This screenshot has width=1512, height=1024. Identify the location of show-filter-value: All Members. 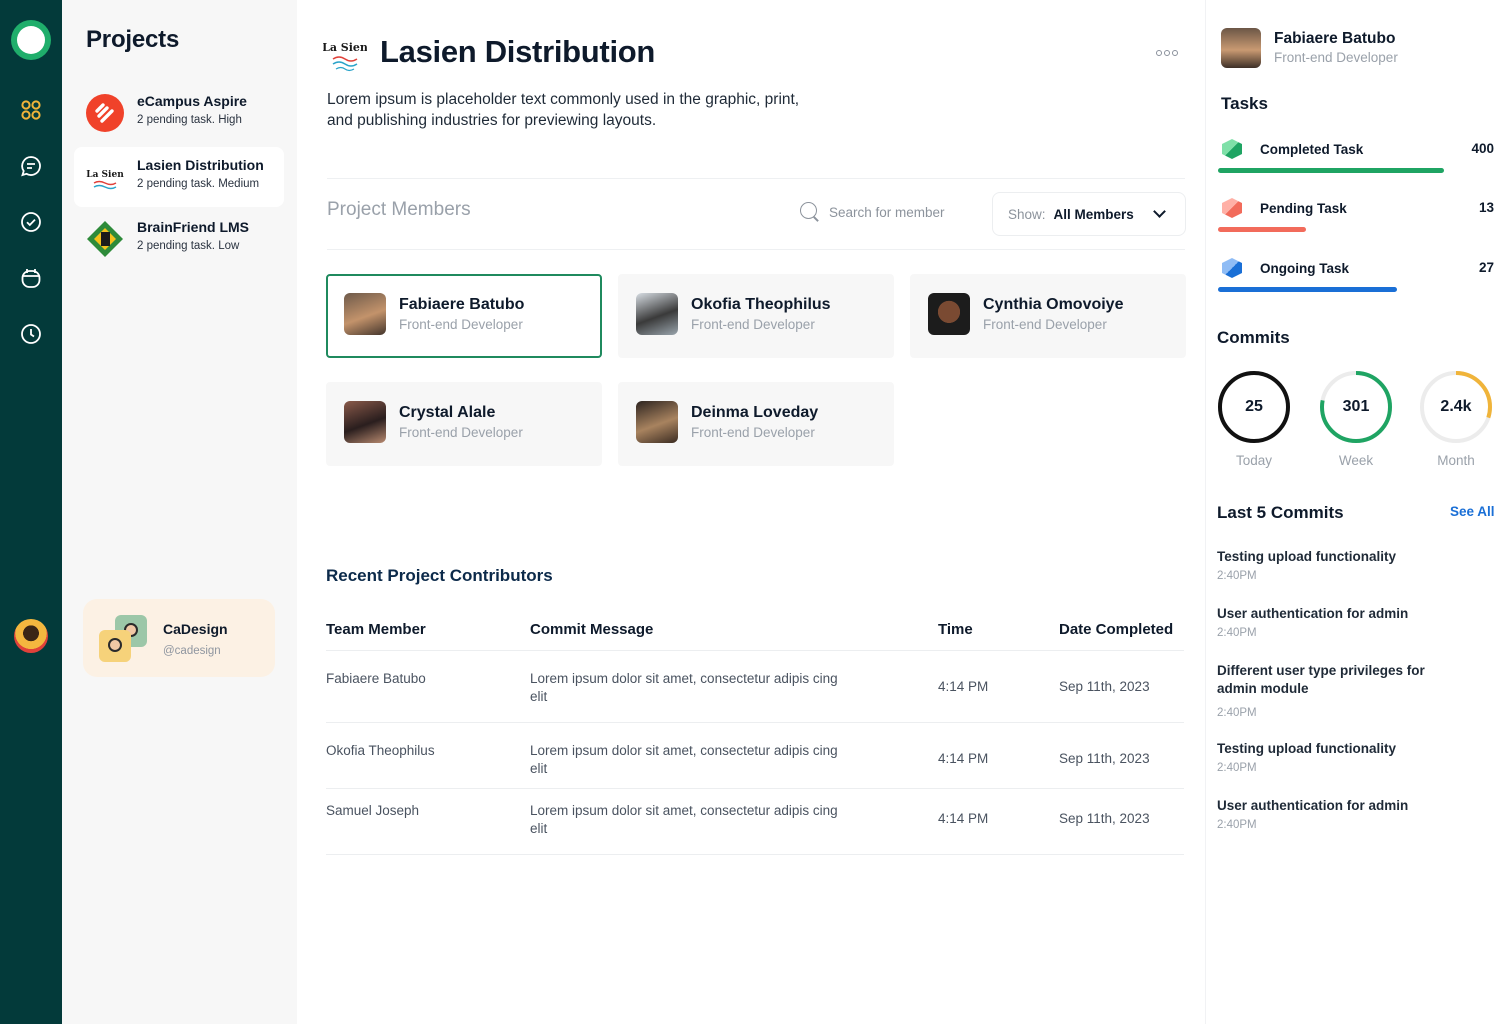
(1093, 214).